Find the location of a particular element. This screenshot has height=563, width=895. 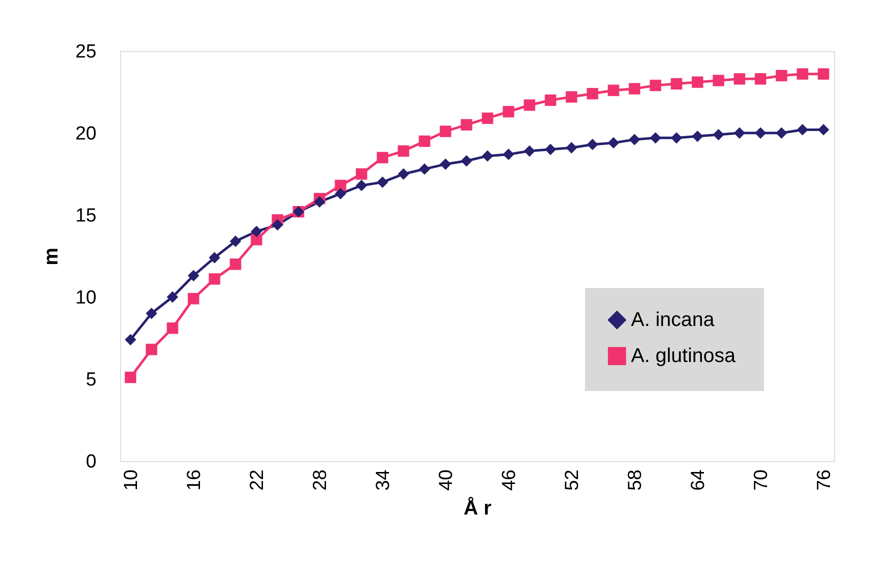

y-tick-label: 0 is located at coordinates (91, 462).